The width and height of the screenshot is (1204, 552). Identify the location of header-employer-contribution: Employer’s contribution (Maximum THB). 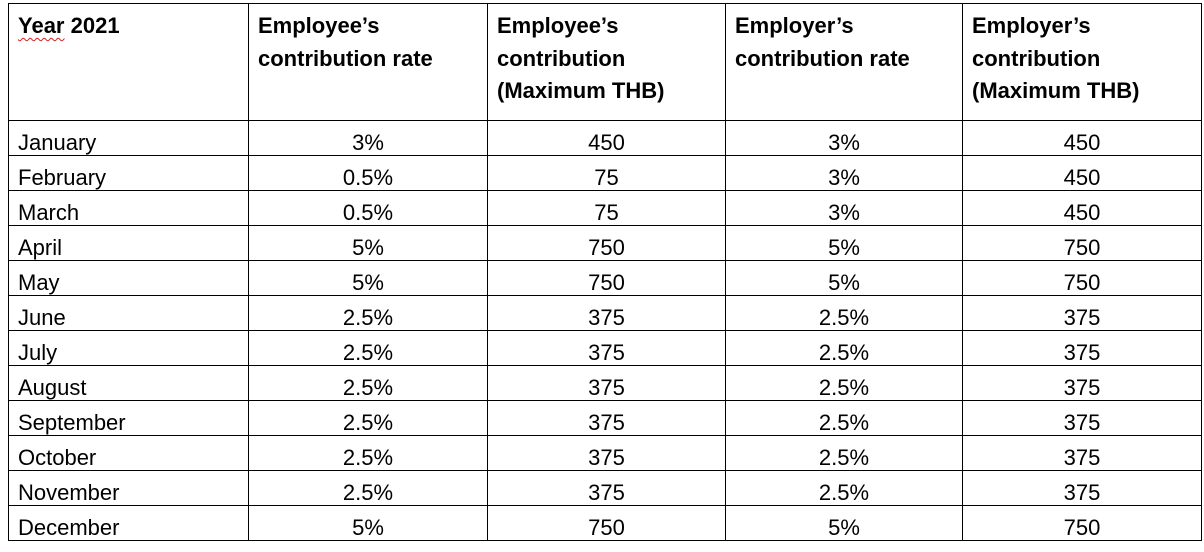
(1082, 62).